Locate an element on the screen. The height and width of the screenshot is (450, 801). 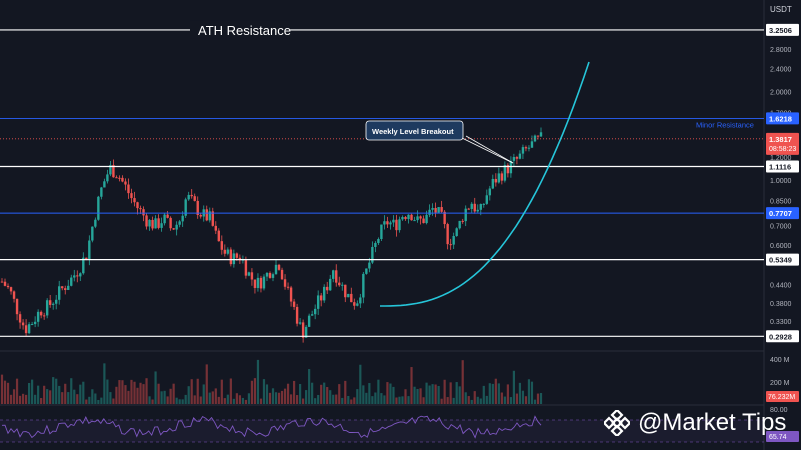
y-tick-label: 0.8500 is located at coordinates (781, 202).